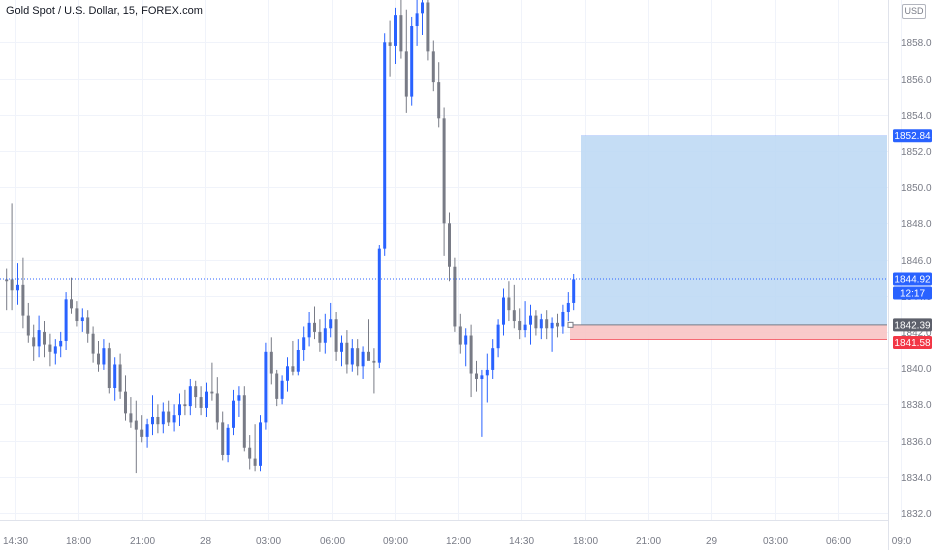 The width and height of the screenshot is (932, 550). I want to click on loss-zone, so click(728, 332).